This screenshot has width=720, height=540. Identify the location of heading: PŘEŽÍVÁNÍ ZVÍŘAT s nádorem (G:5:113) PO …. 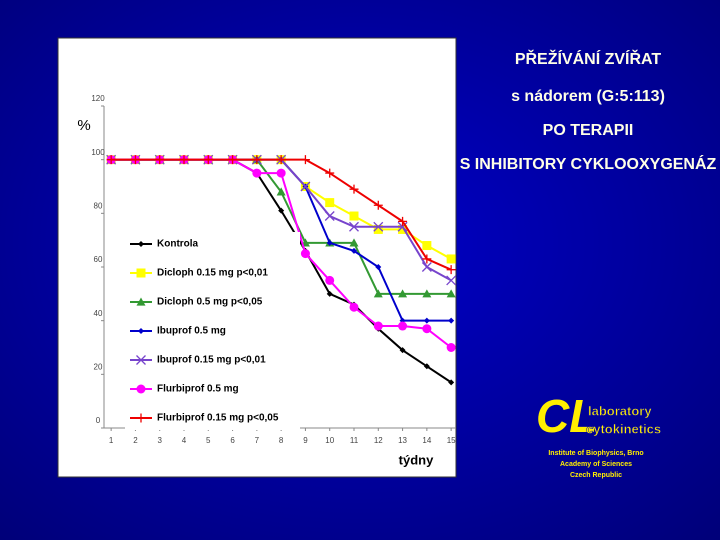
(588, 111).